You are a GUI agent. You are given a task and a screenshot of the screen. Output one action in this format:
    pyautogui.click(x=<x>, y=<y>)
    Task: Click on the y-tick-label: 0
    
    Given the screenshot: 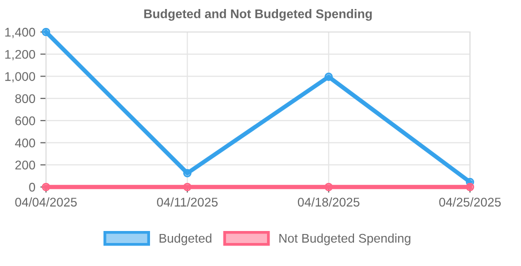 What is the action you would take?
    pyautogui.click(x=32, y=187)
    